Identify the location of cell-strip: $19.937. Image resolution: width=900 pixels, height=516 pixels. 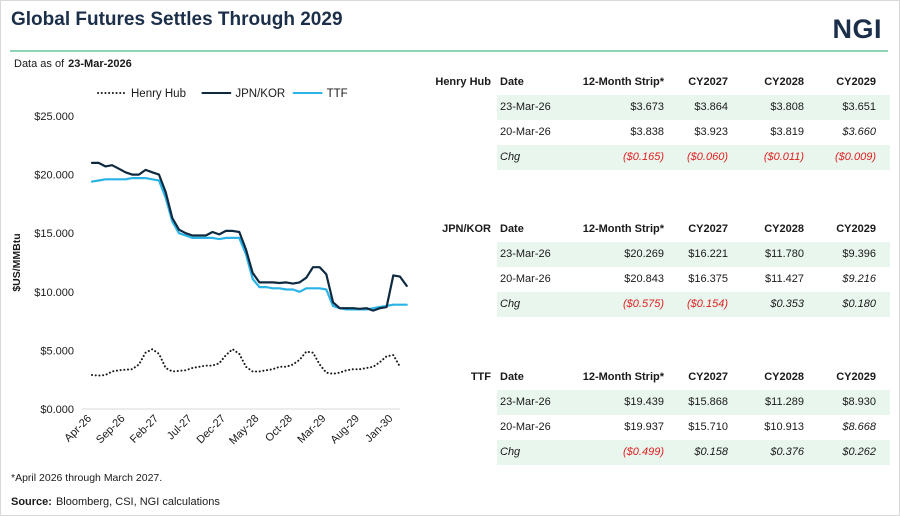
(644, 427).